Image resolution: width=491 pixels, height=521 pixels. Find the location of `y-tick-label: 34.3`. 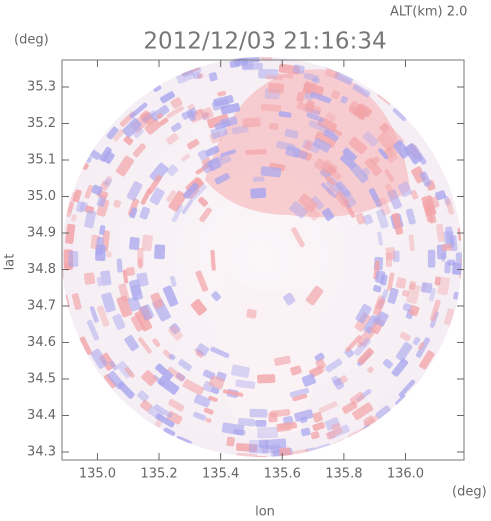

y-tick-label: 34.3 is located at coordinates (41, 451).